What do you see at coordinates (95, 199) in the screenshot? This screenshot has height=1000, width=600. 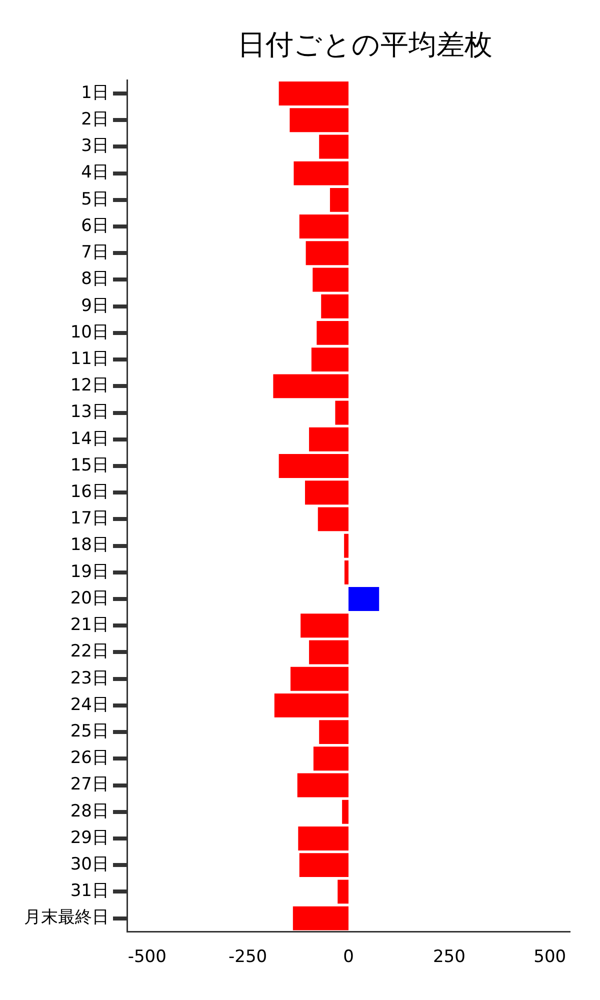 I see `y-tick-label: 5日` at bounding box center [95, 199].